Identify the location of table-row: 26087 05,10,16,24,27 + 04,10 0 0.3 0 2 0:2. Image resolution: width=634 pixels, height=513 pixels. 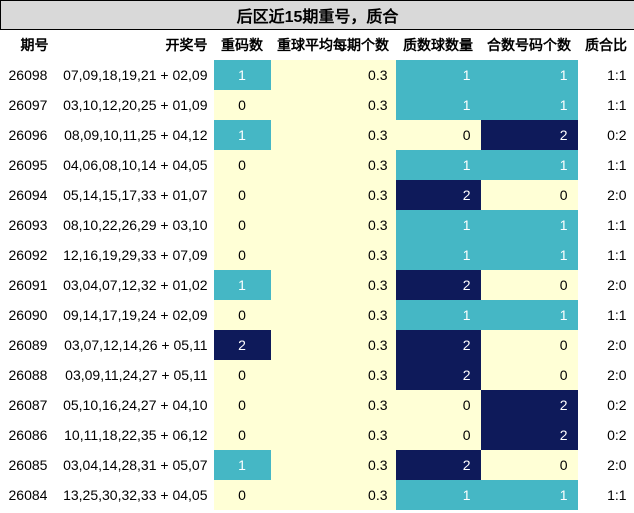
(317, 404).